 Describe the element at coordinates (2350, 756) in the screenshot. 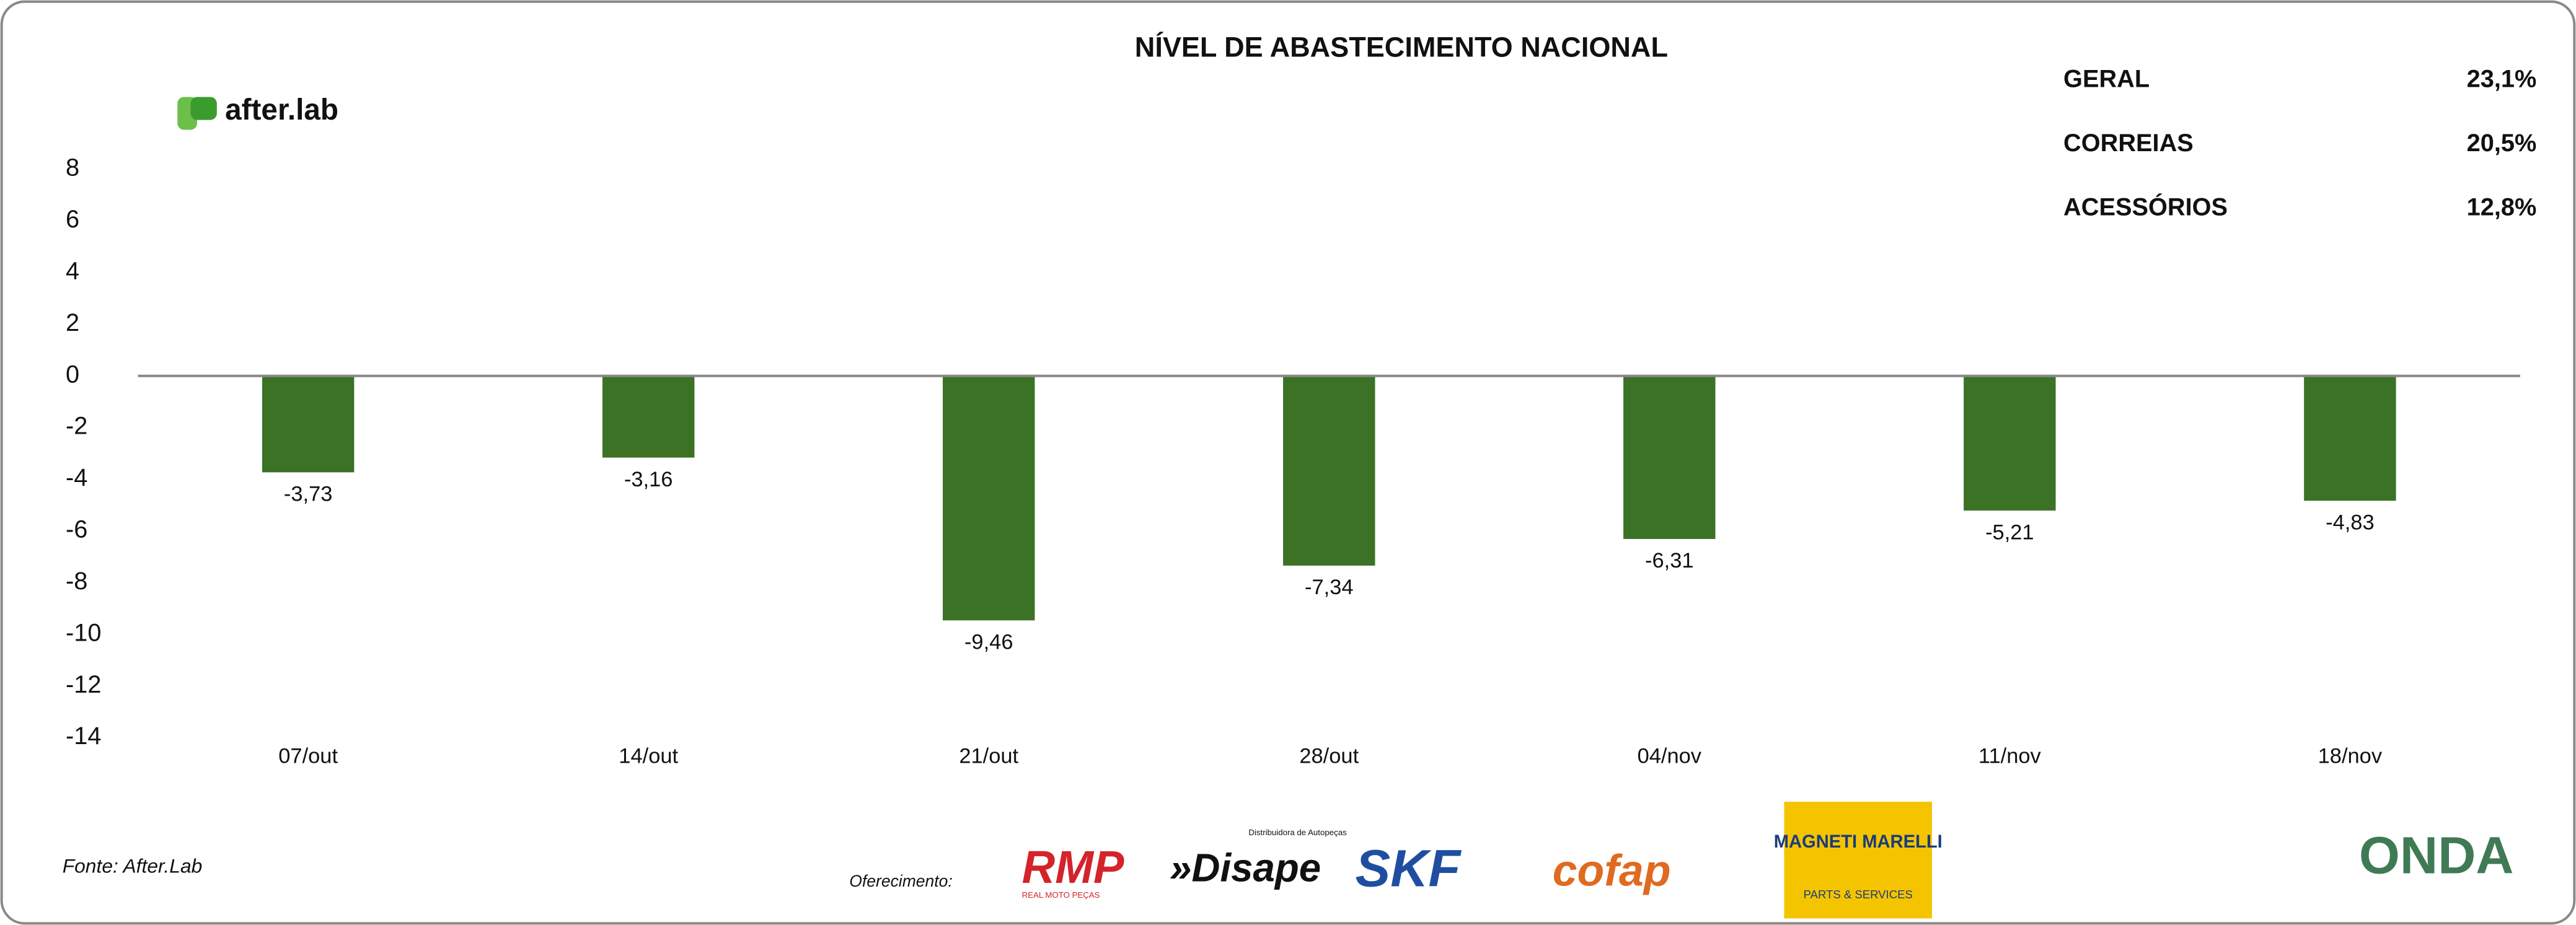

I see `x-tick-label: 18/nov` at that location.